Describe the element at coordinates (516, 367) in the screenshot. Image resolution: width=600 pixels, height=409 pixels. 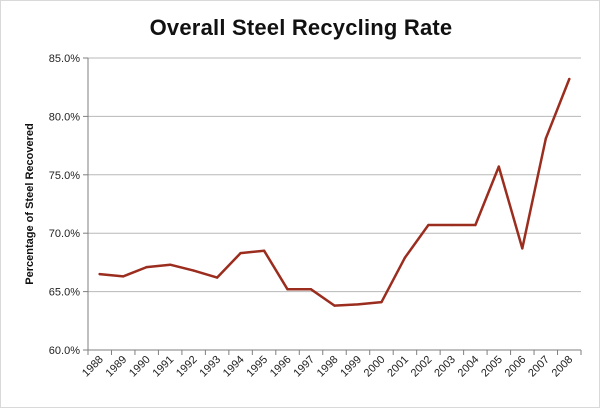
I see `x-tick-label: 2006` at that location.